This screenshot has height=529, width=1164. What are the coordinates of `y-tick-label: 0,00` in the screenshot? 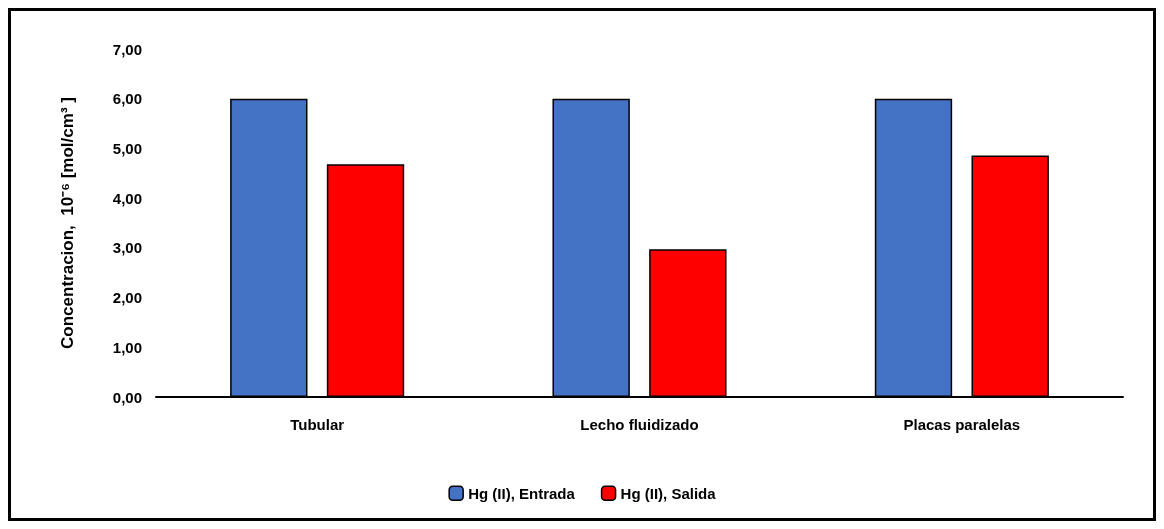 It's located at (127, 397).